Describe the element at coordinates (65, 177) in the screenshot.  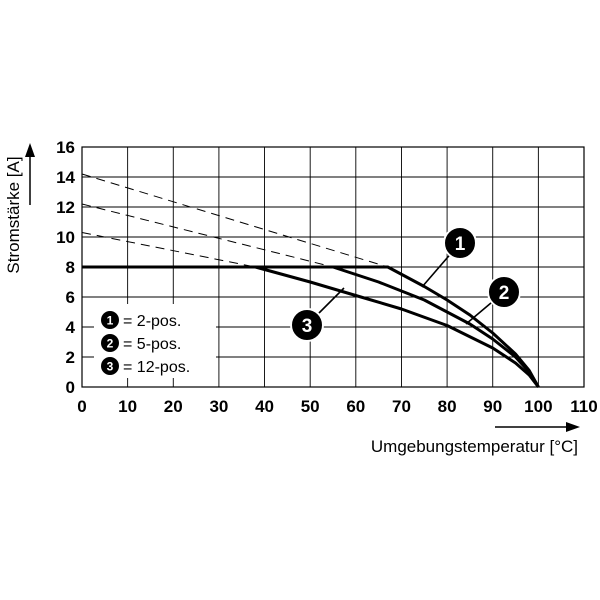
I see `y-tick-label: 14` at that location.